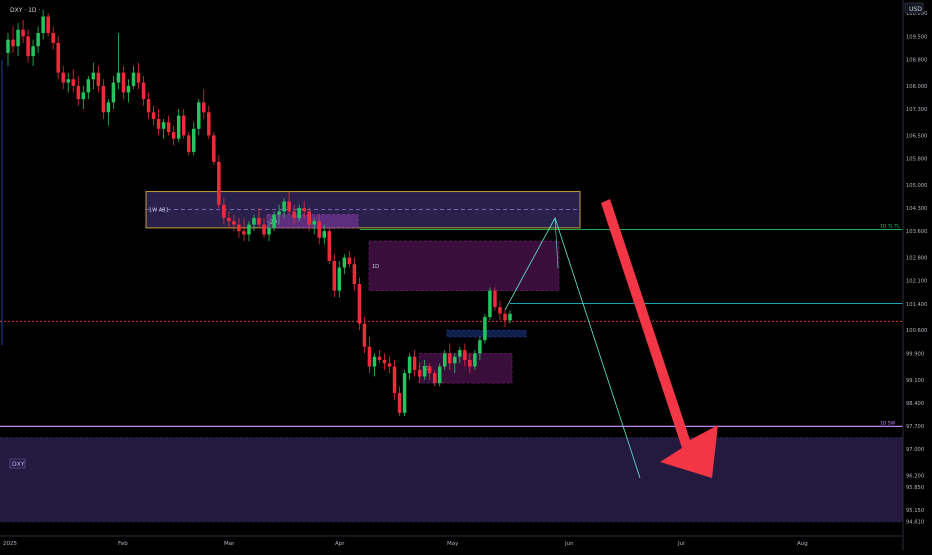 The height and width of the screenshot is (555, 932). I want to click on time-axis: 2025 Feb Mar Apr May Jun Jul Aug, so click(451, 541).